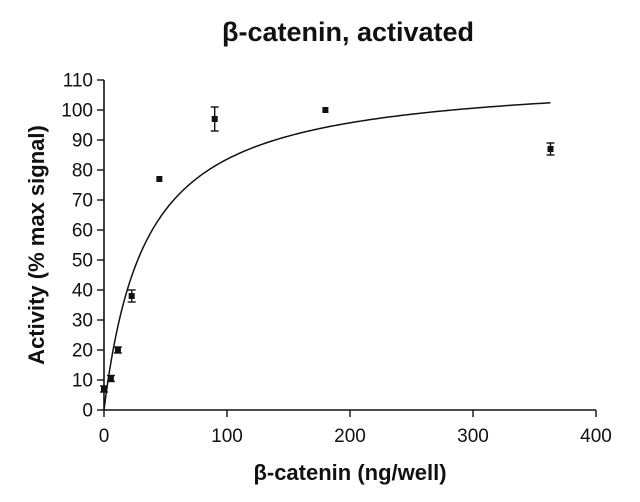 This screenshot has height=502, width=640. What do you see at coordinates (104, 436) in the screenshot?
I see `x-tick-label: 0` at bounding box center [104, 436].